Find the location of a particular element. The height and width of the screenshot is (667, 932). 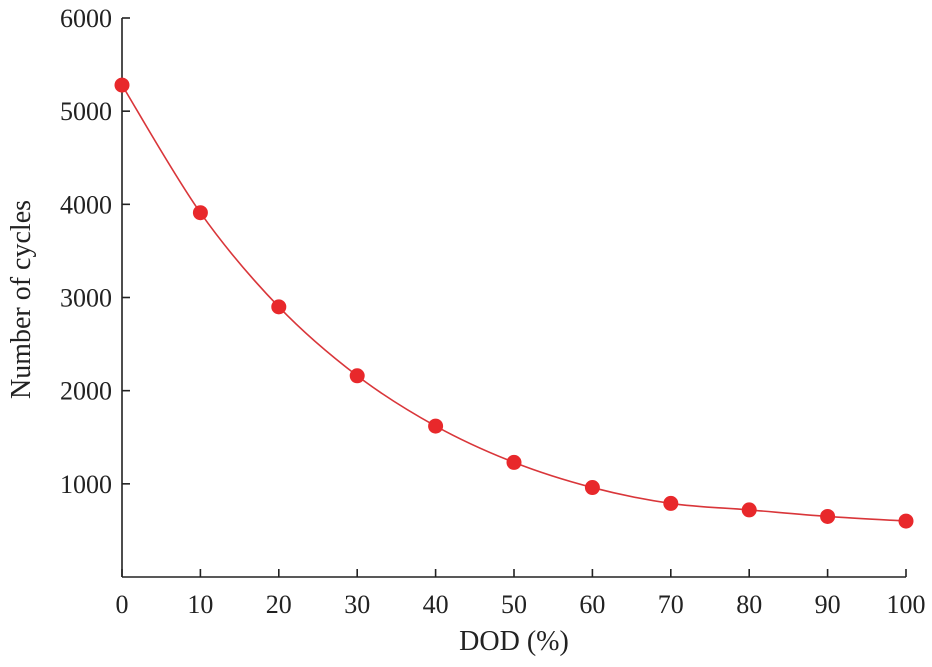

y-tick-label: 1000 is located at coordinates (86, 484).